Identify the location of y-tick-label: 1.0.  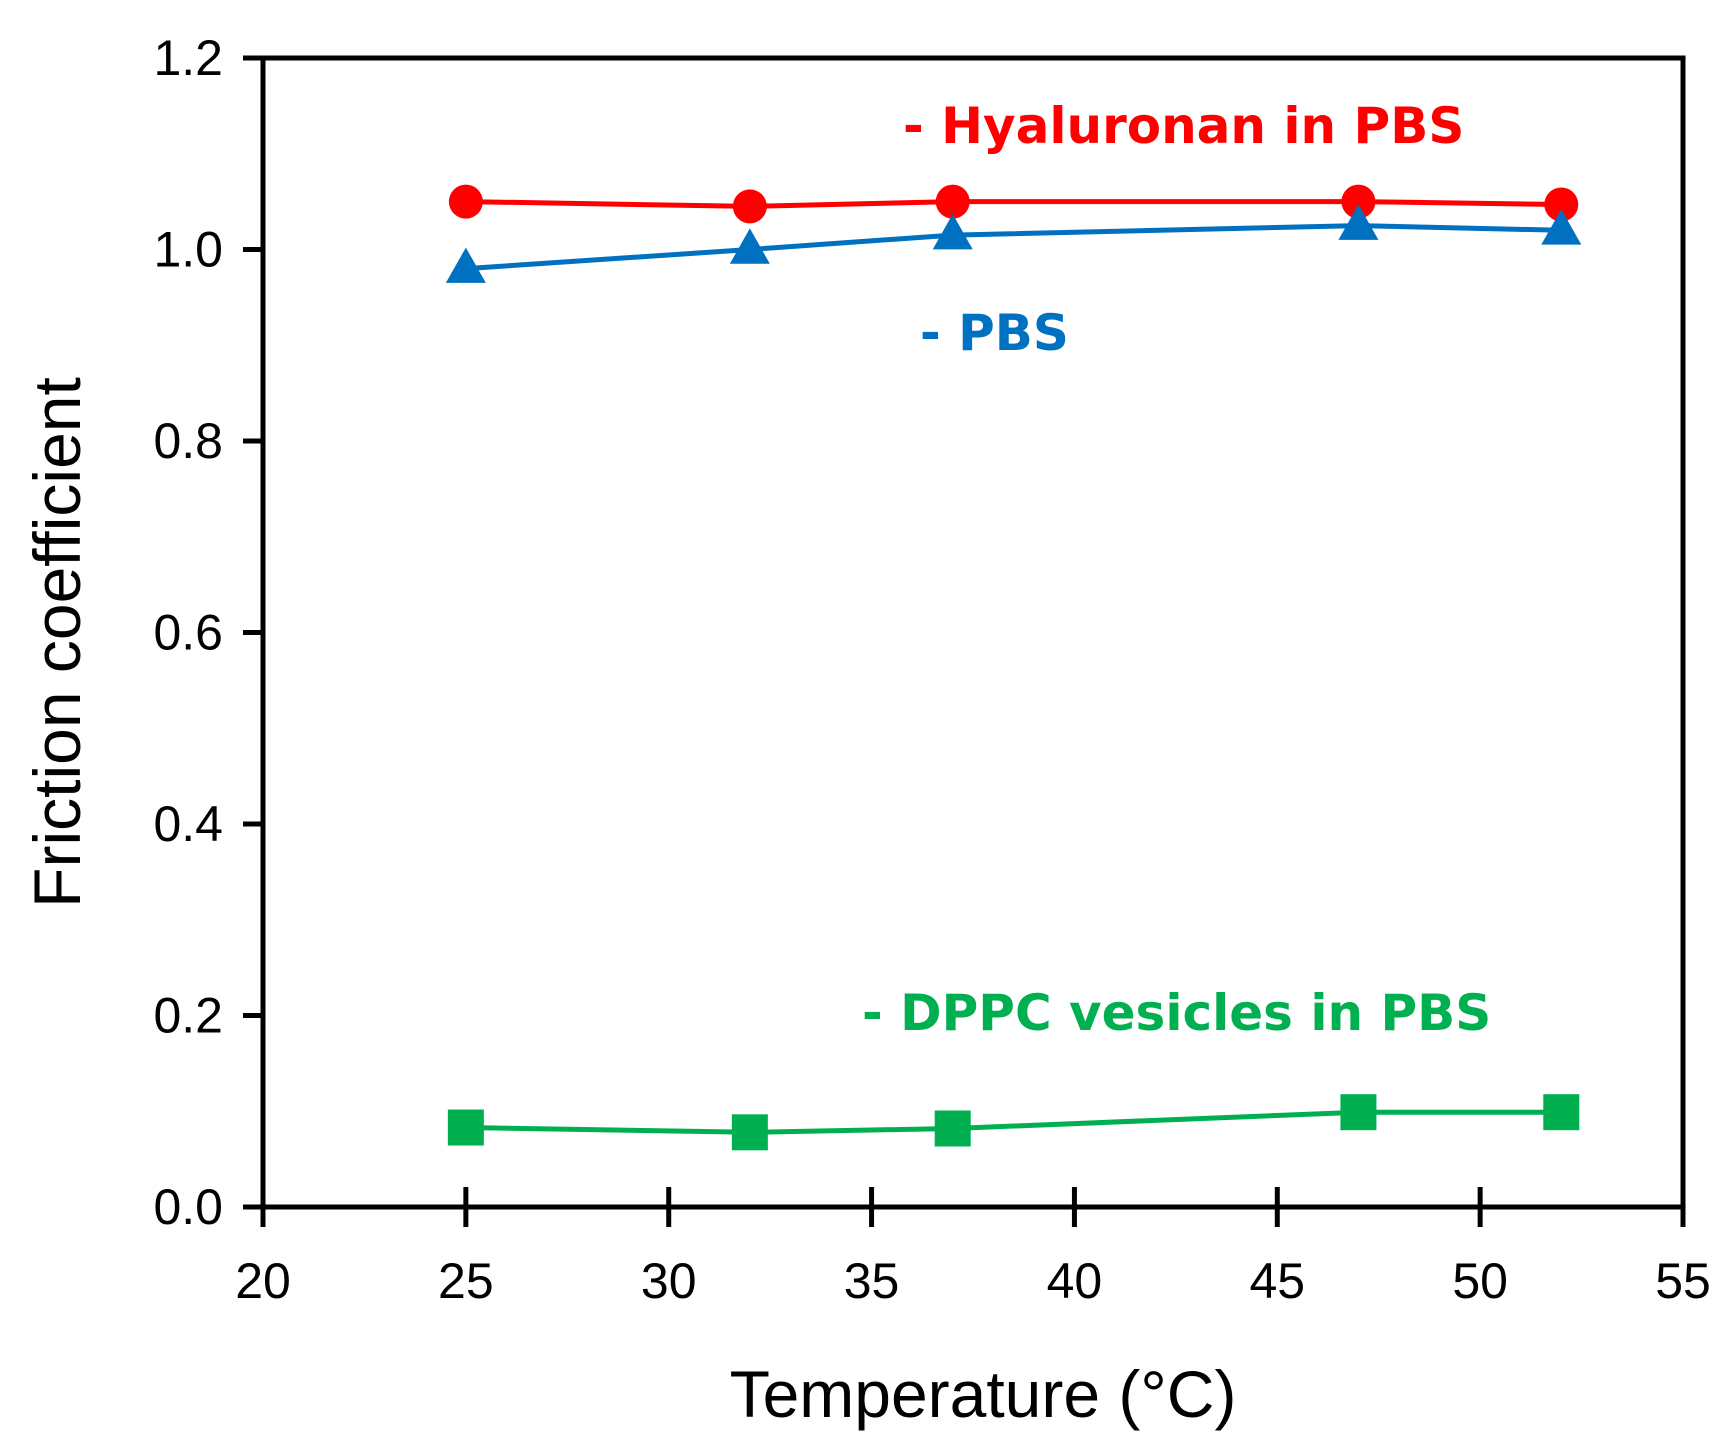
(188, 250).